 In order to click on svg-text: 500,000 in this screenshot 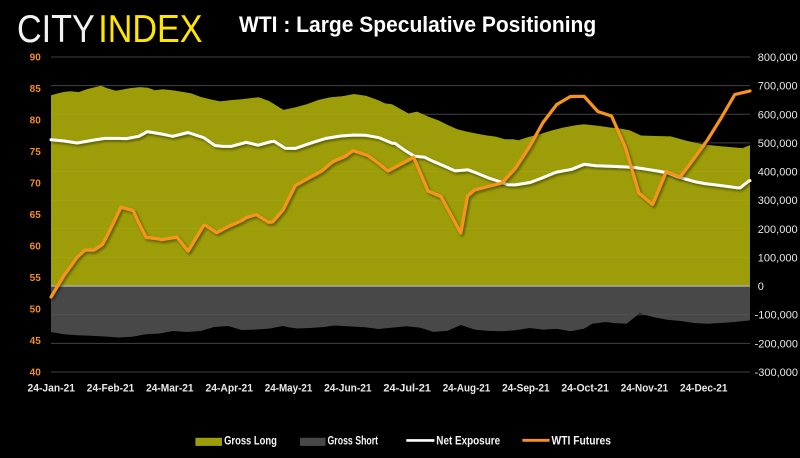, I will do `click(778, 144)`.